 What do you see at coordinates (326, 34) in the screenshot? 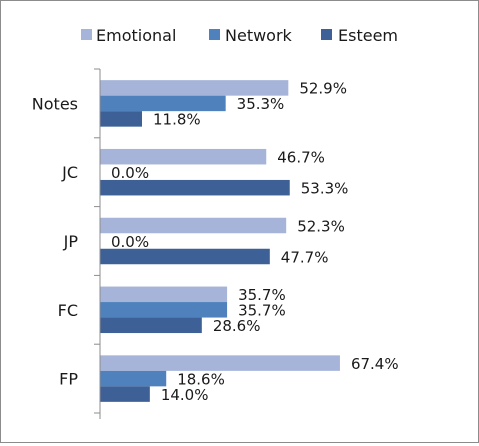
I see `legend-swatch-esteem` at bounding box center [326, 34].